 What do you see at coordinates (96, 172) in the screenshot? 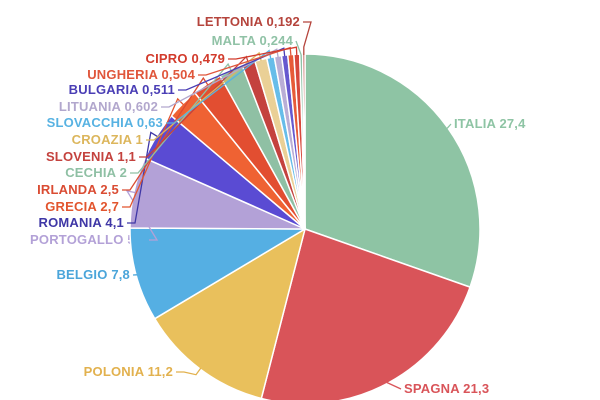
I see `slice-label-cechia: CECHIA 2` at bounding box center [96, 172].